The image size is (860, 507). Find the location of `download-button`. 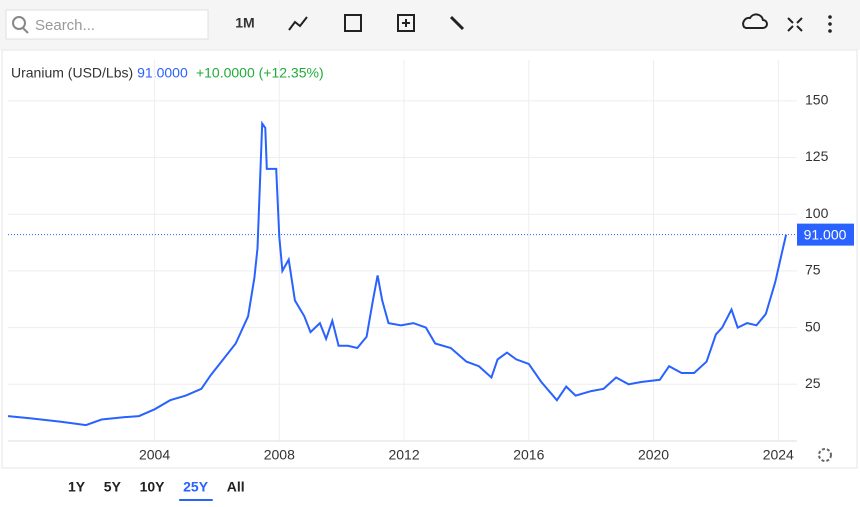

download-button is located at coordinates (755, 21).